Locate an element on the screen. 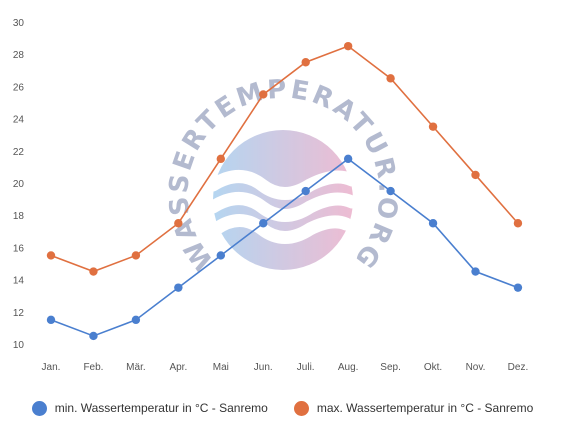 The height and width of the screenshot is (436, 565). y-axis: 10 12 14 16 18 20 22 24 26 28 30 is located at coordinates (19, 184).